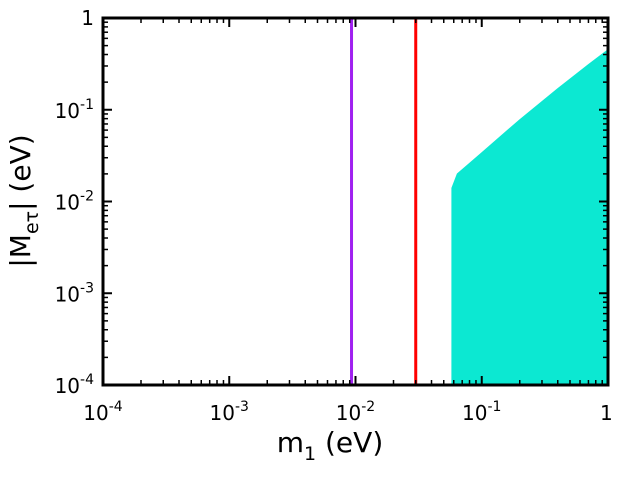 The width and height of the screenshot is (640, 480). Describe the element at coordinates (20, 172) in the screenshot. I see `y-axis-title-close: | (eV)` at that location.